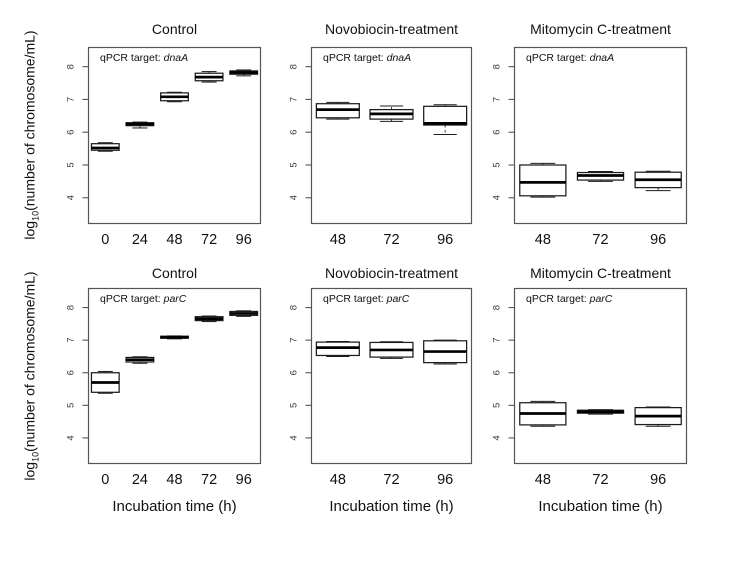 The width and height of the screenshot is (750, 563). Describe the element at coordinates (164, 147) in the screenshot. I see `boxplot-canvas-control-dnaa: 4 5 6 7 8 qPCR target: dnaA 0 24 48 72 96` at that location.